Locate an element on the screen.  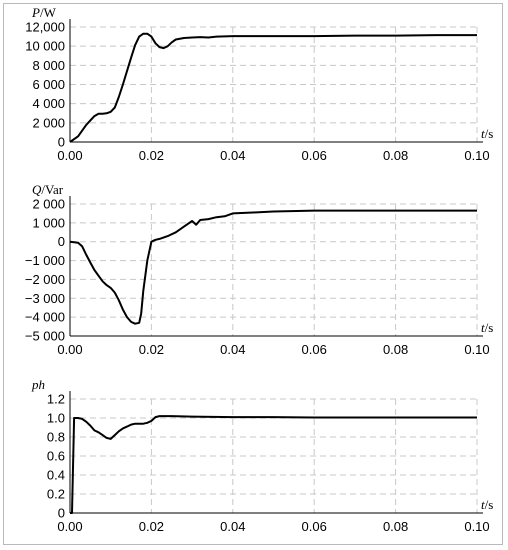
y-axis-label: P/W is located at coordinates (44, 12).